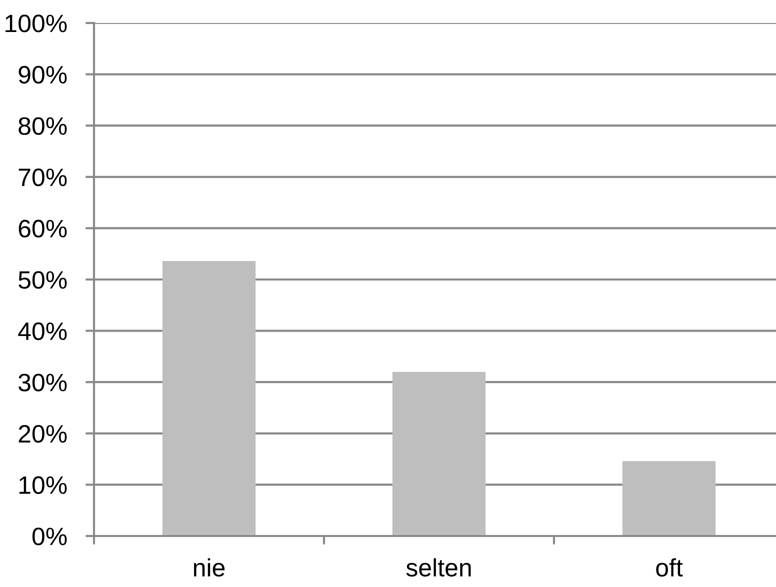  Describe the element at coordinates (42, 177) in the screenshot. I see `y-tick-label: 70%` at that location.